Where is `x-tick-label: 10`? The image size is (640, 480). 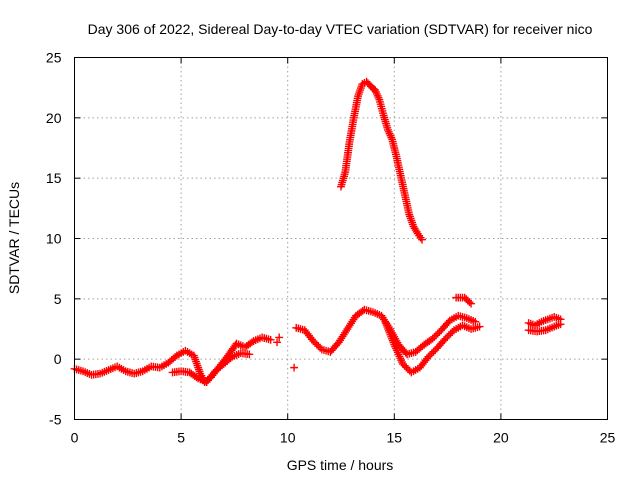
x-tick-label: 10 is located at coordinates (288, 438).